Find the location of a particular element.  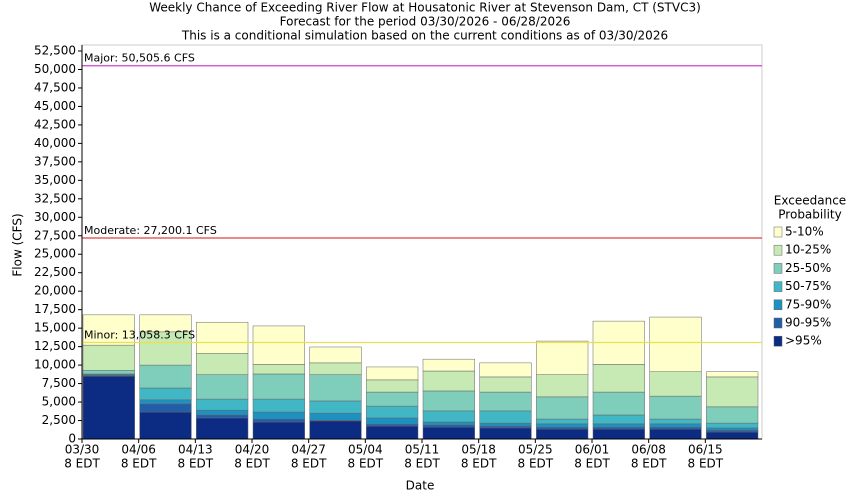

y-tick-label: 35,000 is located at coordinates (55, 180).